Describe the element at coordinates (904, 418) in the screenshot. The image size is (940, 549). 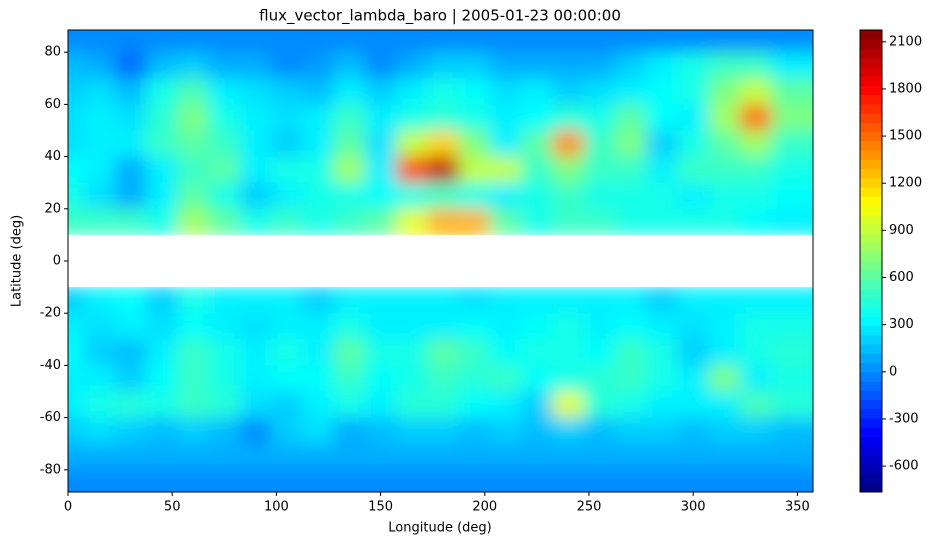
I see `colorbar-tick-label: -300` at that location.